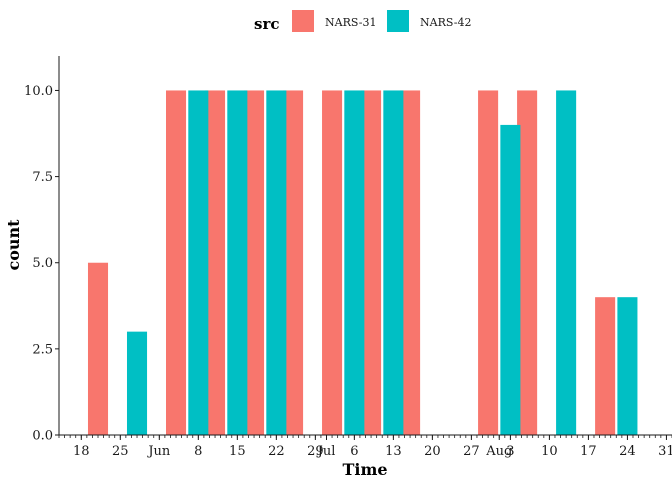  What do you see at coordinates (364, 469) in the screenshot?
I see `x-axis-title: Time` at bounding box center [364, 469].